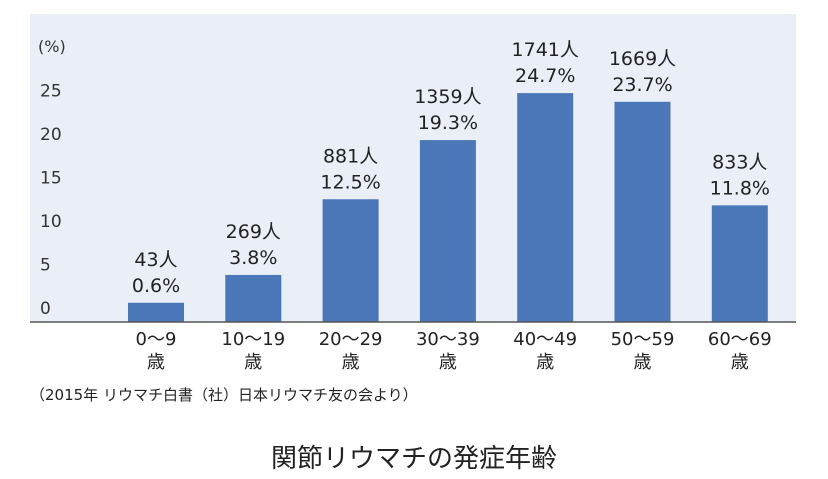  What do you see at coordinates (448, 339) in the screenshot?
I see `x-tick-label: 30〜39` at bounding box center [448, 339].